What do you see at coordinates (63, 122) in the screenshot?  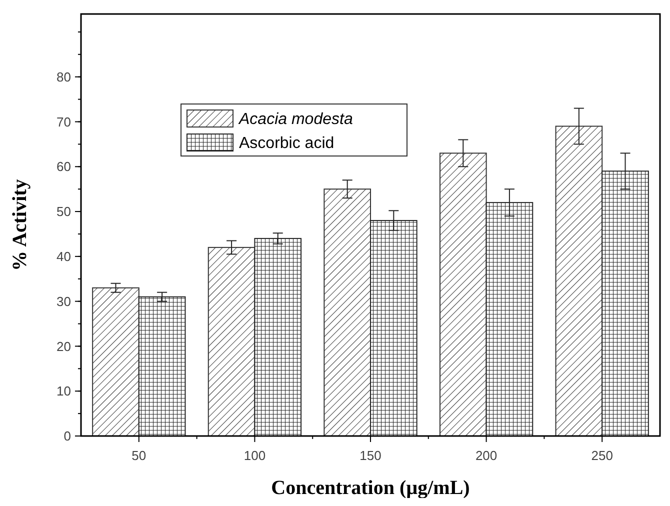 I see `y-tick-label: 70` at bounding box center [63, 122].